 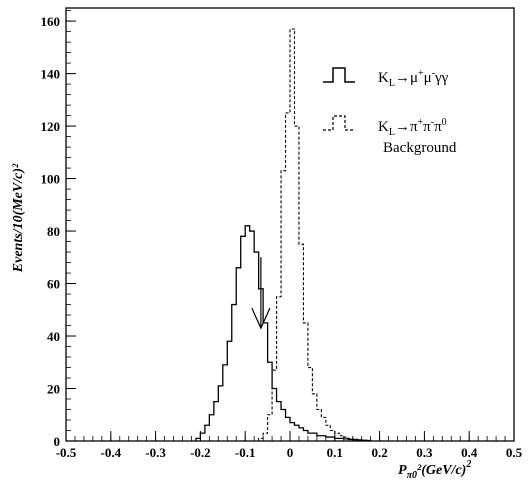 What do you see at coordinates (390, 111) in the screenshot?
I see `legend: KL→μ+μ-γγ KL→π+π-π0 Background` at bounding box center [390, 111].